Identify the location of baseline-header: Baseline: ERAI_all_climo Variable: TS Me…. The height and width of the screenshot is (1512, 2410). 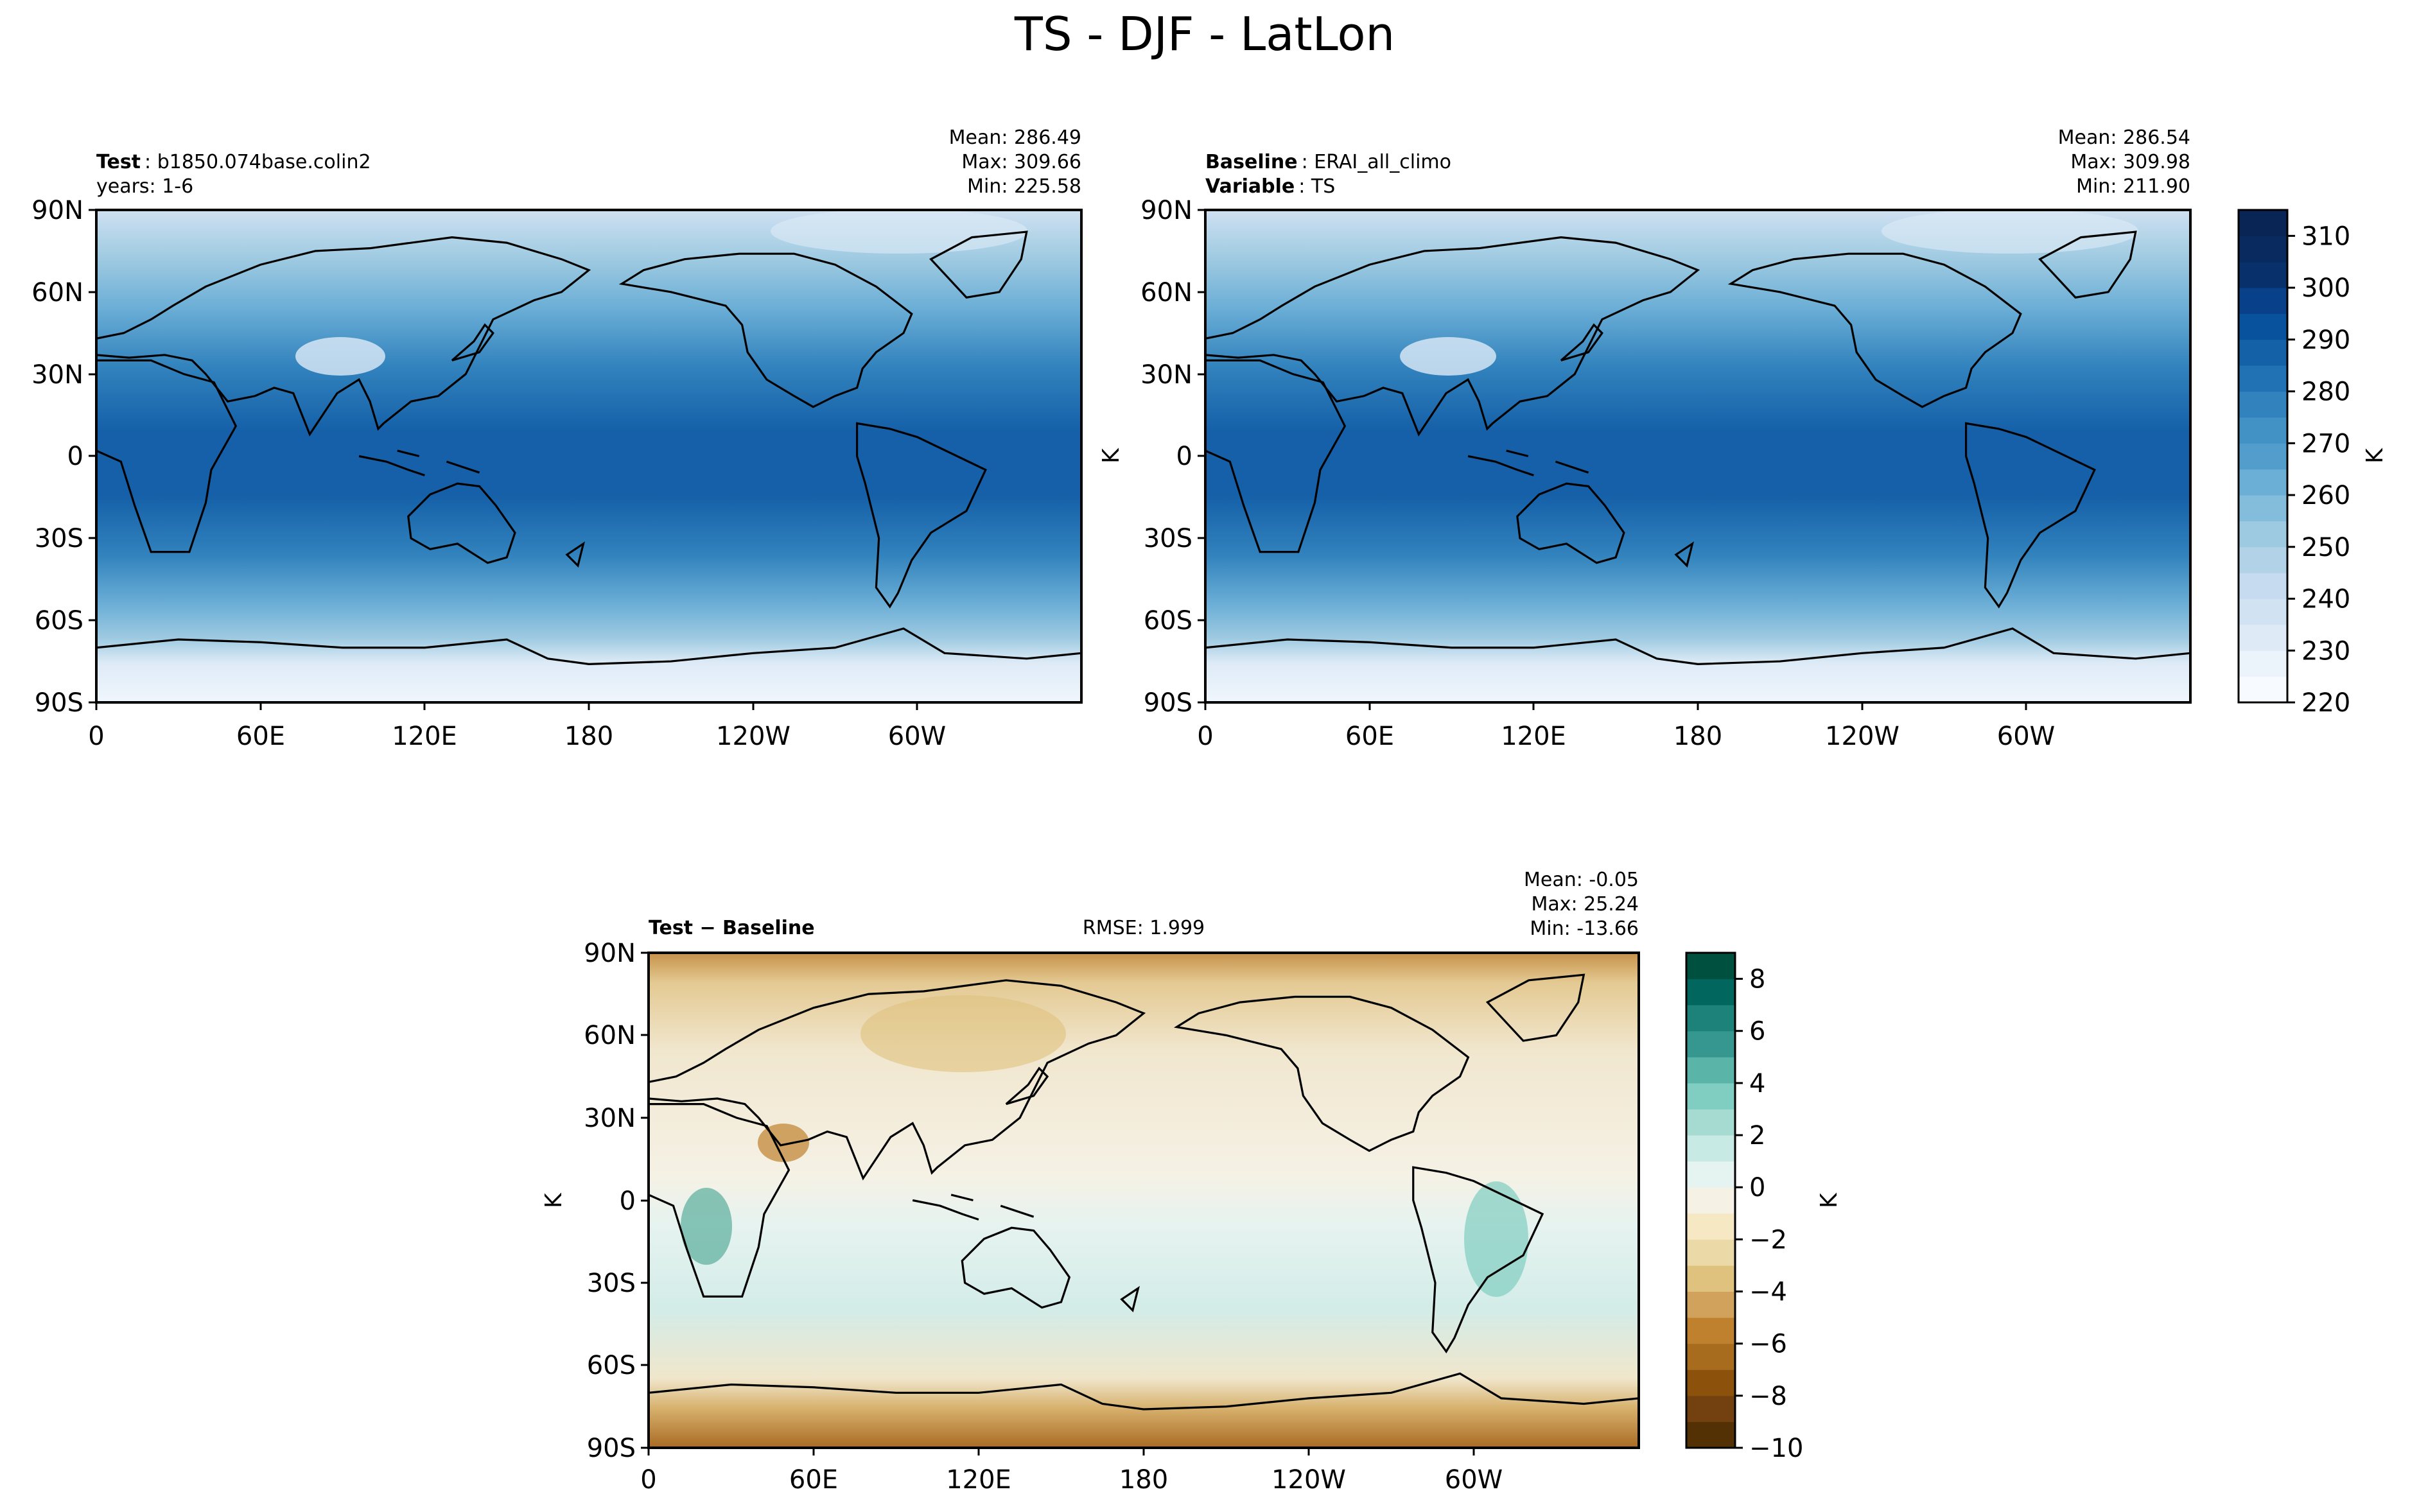
(1698, 162).